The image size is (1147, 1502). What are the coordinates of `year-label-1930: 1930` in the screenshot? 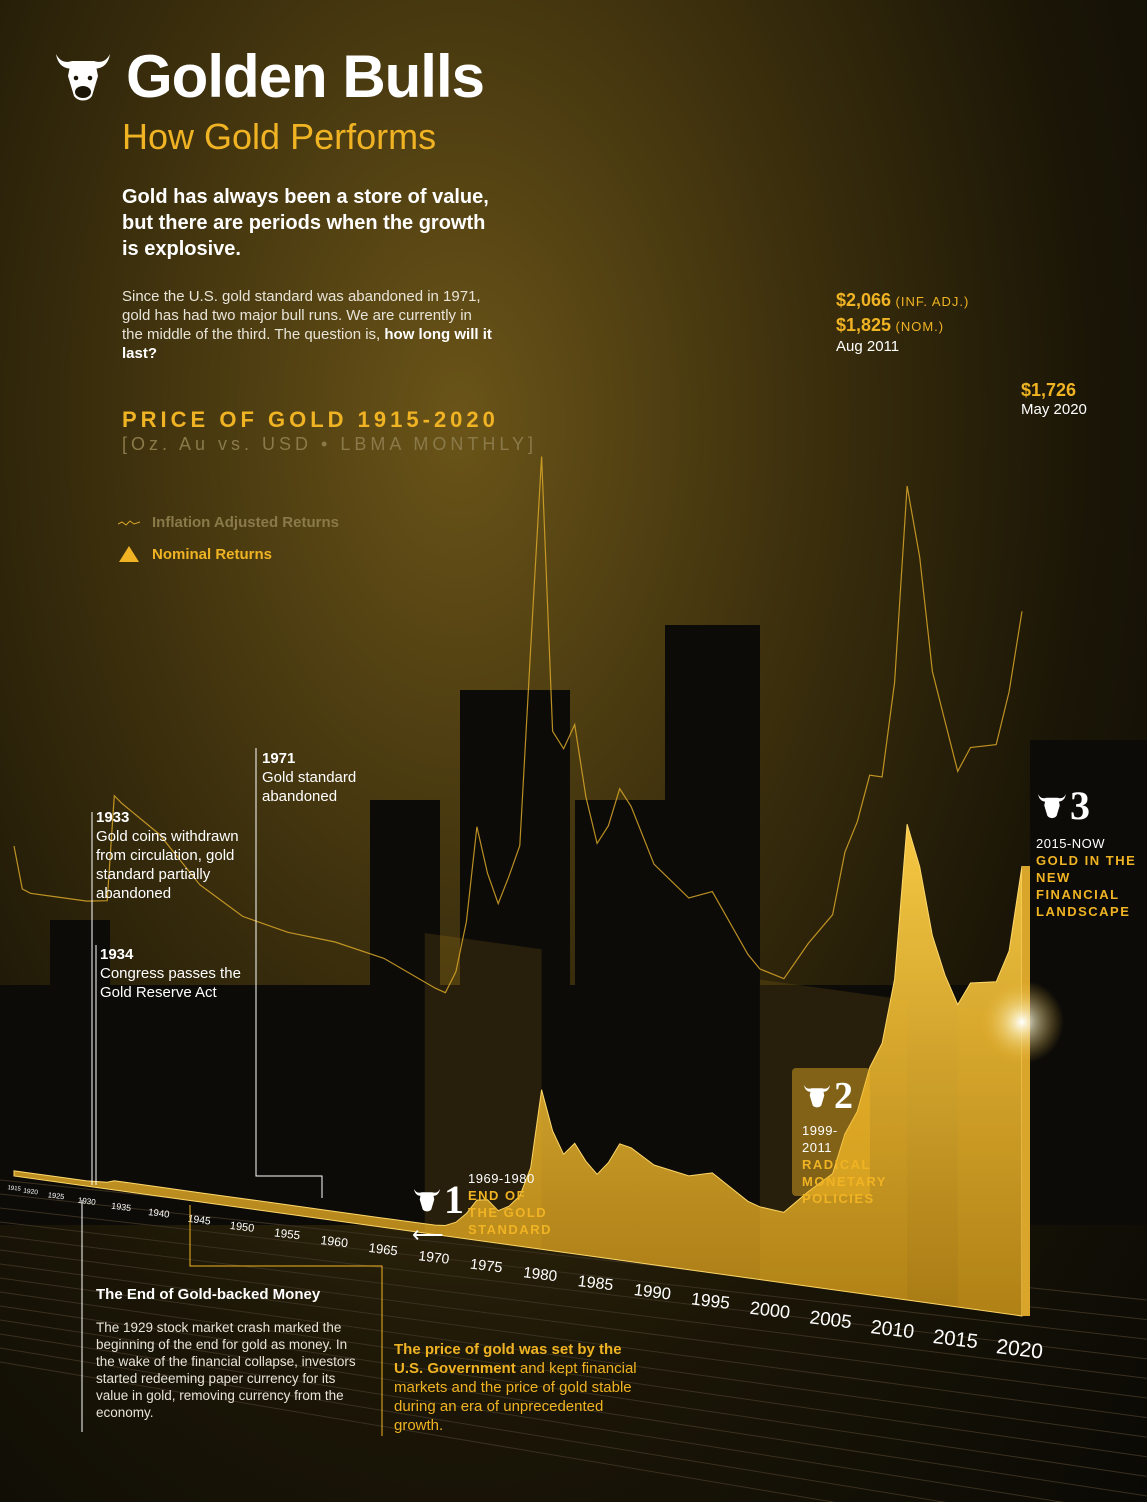 It's located at (86, 1201).